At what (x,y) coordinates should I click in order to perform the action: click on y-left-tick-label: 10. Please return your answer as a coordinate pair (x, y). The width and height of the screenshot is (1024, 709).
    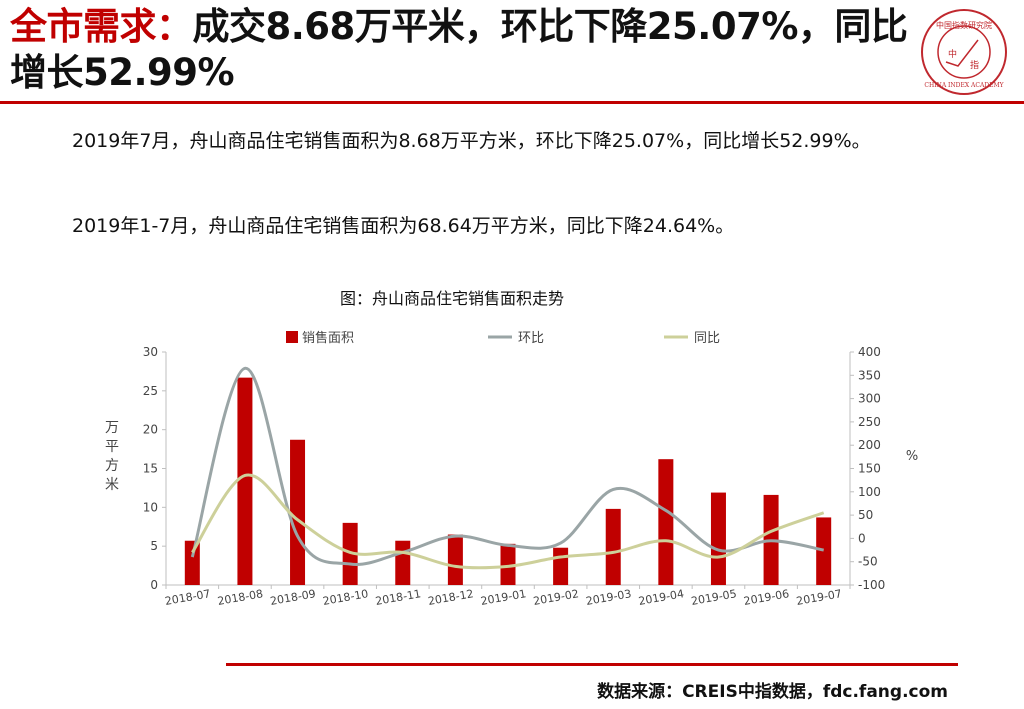
    Looking at the image, I should click on (150, 507).